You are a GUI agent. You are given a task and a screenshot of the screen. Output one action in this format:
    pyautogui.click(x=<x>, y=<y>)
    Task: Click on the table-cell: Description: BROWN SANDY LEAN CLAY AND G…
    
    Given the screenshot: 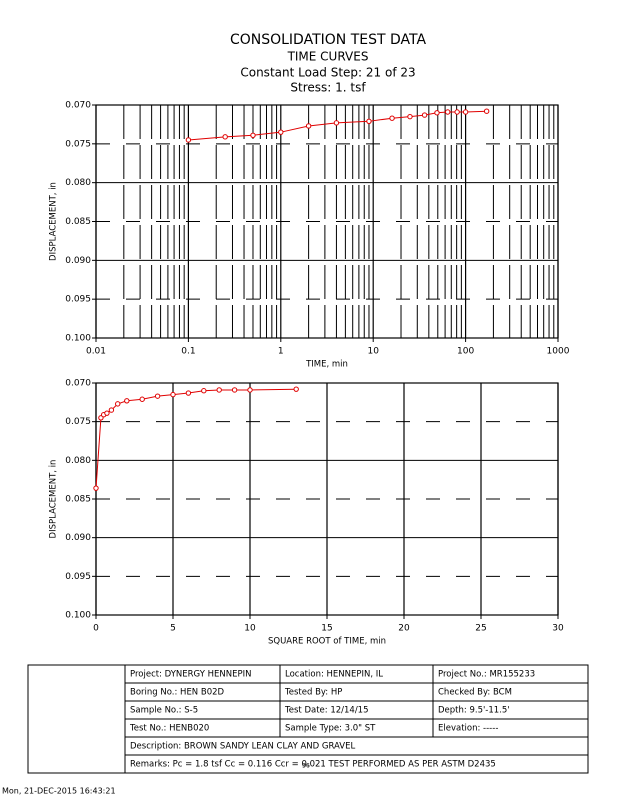 What is the action you would take?
    pyautogui.click(x=242, y=747)
    